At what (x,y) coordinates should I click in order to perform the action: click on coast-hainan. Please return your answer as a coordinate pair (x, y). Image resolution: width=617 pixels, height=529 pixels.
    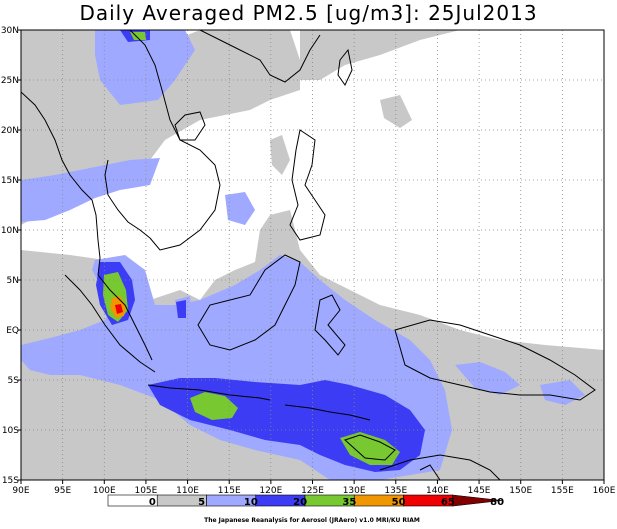
    Looking at the image, I should click on (190, 126).